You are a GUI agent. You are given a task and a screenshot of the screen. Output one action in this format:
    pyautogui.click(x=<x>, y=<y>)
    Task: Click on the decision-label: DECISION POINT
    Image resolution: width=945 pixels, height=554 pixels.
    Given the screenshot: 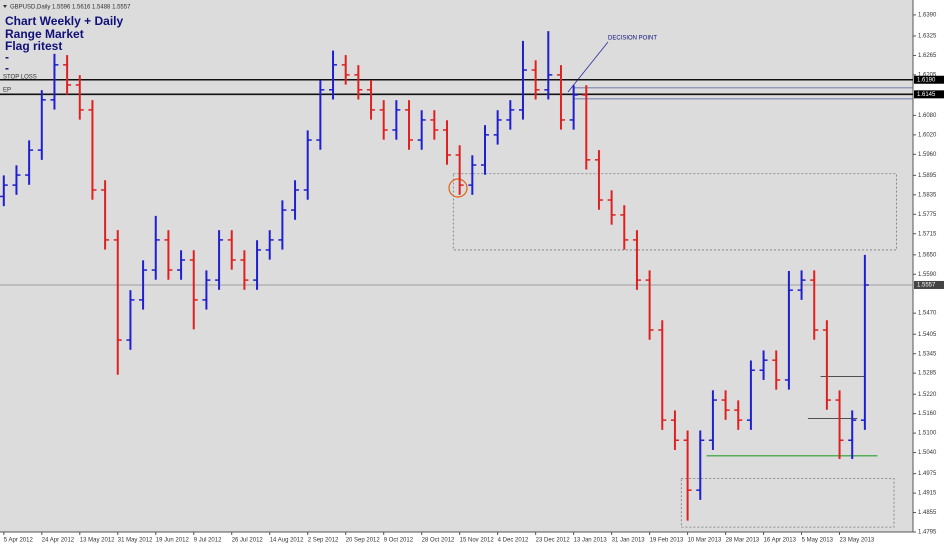 What is the action you would take?
    pyautogui.click(x=632, y=39)
    